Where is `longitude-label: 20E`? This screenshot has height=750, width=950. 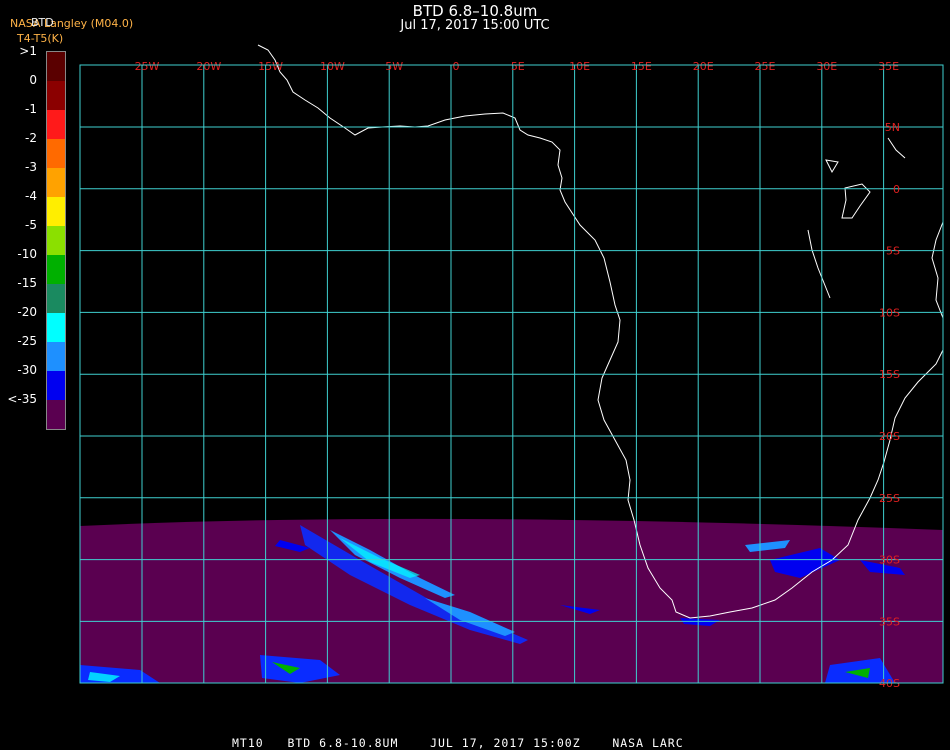
longitude-label: 20E is located at coordinates (703, 66).